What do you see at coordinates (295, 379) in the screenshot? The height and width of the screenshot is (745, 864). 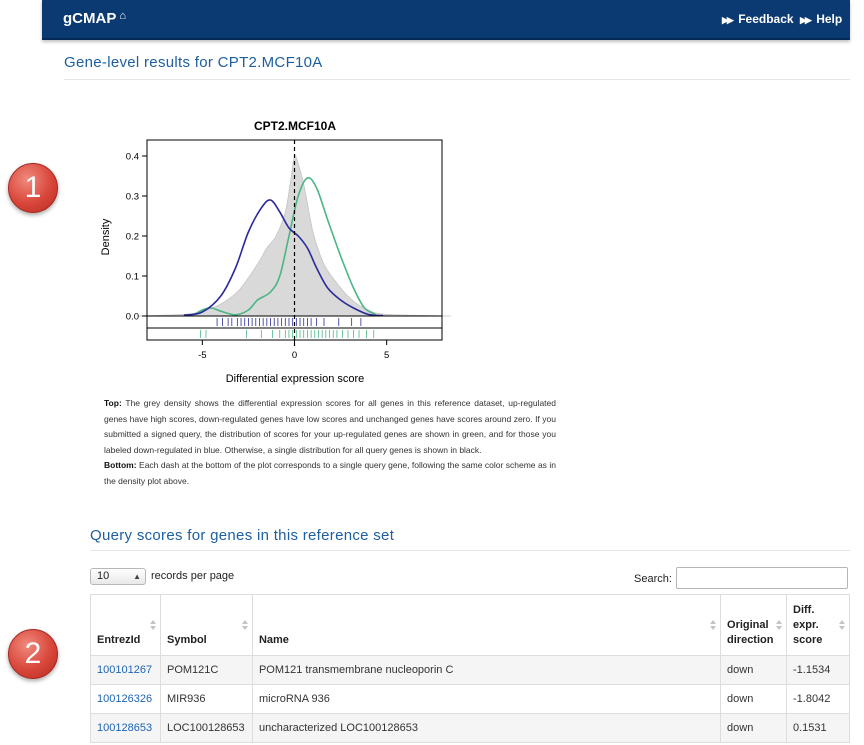 I see `x-axis-label: Differential expression score` at bounding box center [295, 379].